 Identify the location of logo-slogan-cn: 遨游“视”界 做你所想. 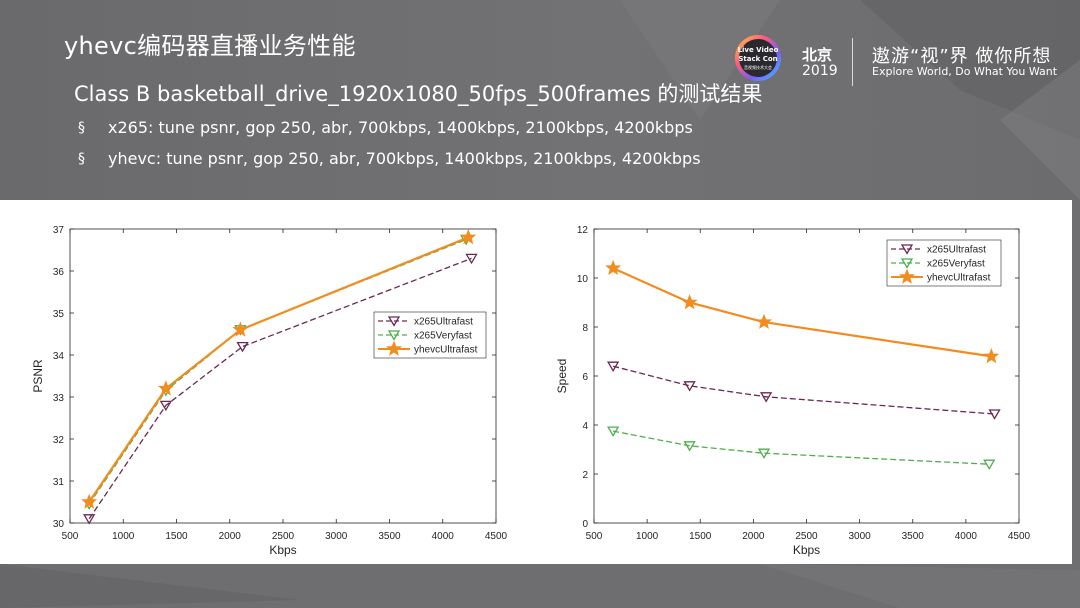
(962, 56).